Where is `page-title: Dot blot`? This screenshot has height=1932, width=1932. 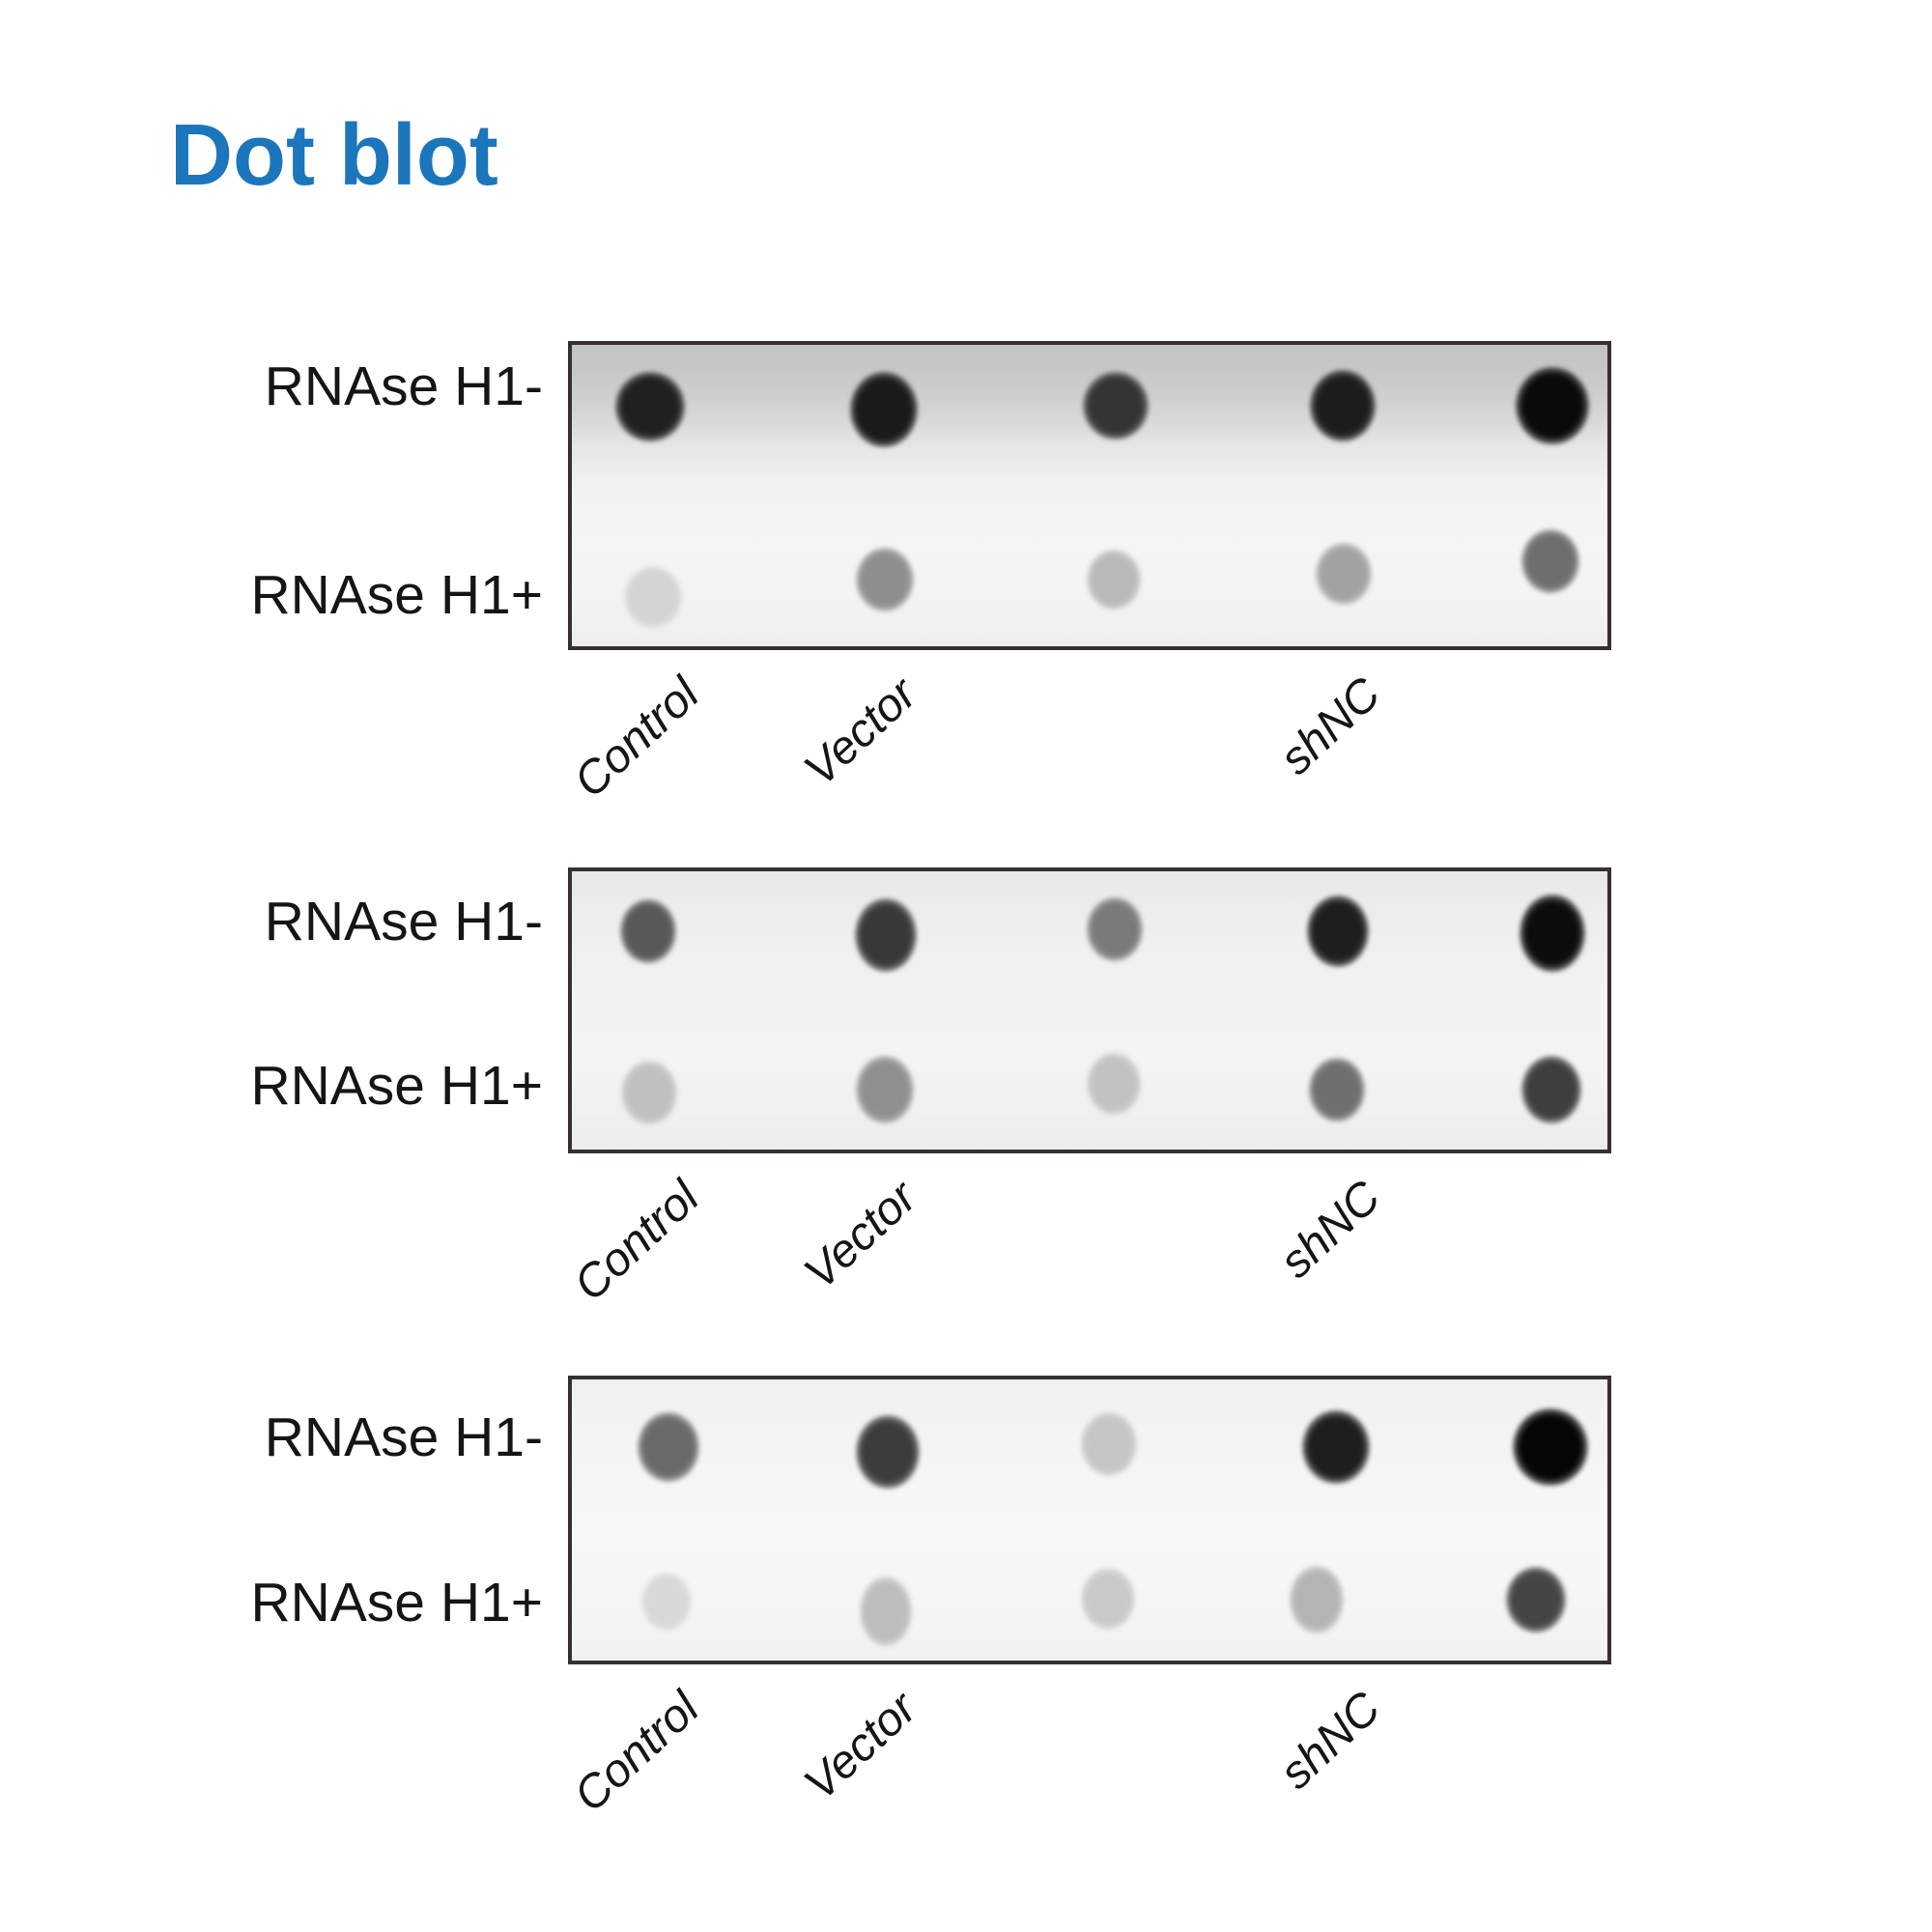 page-title: Dot blot is located at coordinates (334, 155).